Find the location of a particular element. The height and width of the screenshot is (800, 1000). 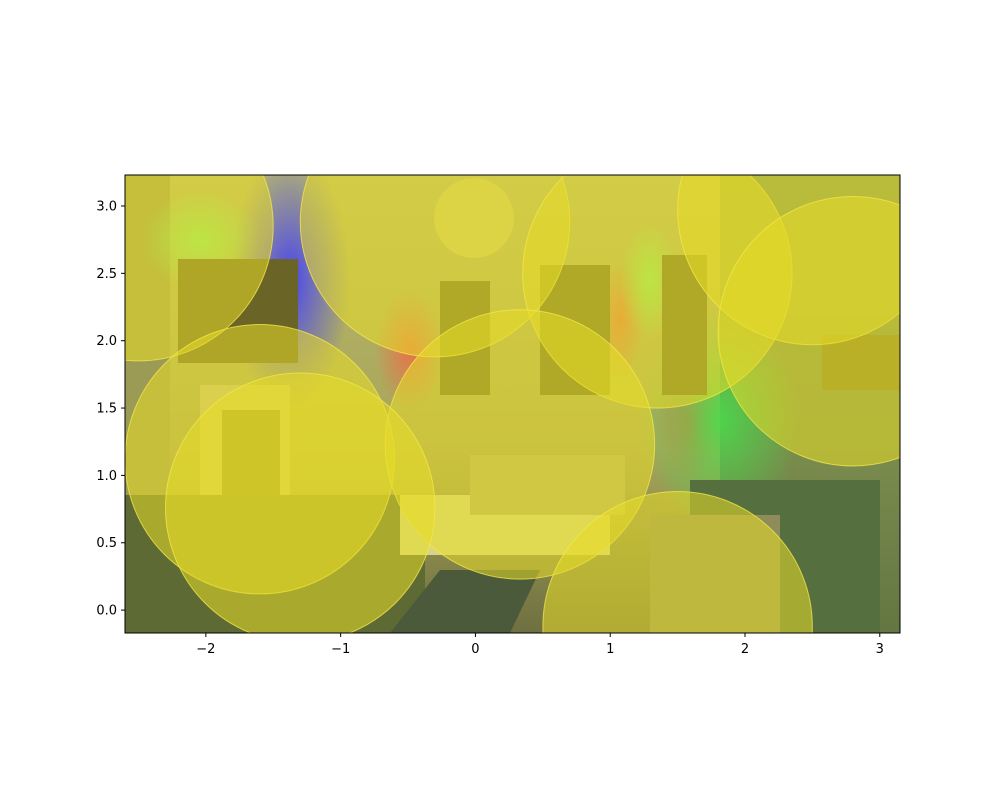

x-tick-label: 1 is located at coordinates (610, 649).